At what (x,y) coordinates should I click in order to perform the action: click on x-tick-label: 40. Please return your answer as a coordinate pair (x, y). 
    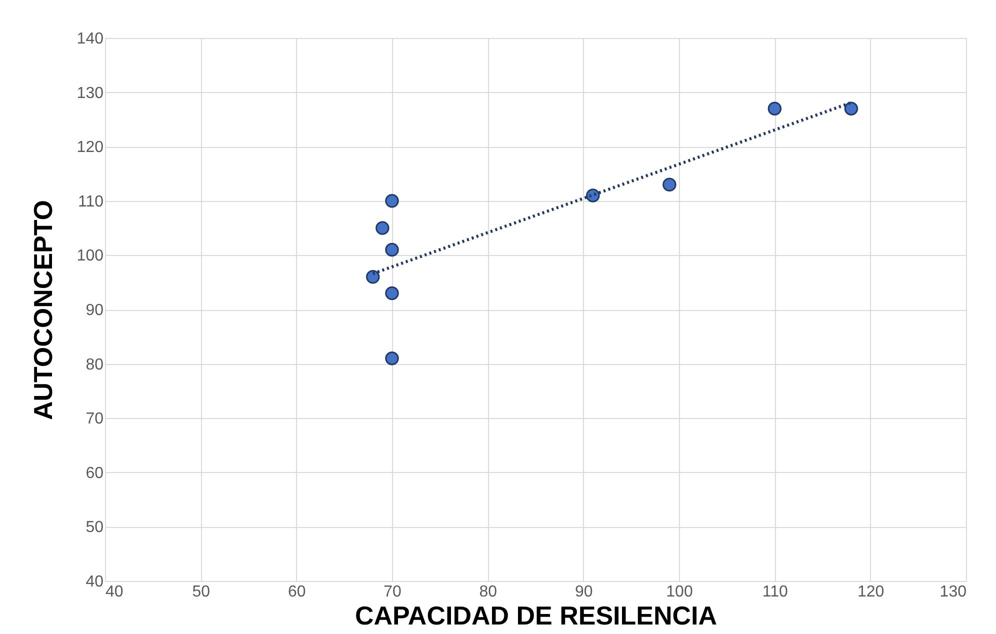
    Looking at the image, I should click on (115, 592).